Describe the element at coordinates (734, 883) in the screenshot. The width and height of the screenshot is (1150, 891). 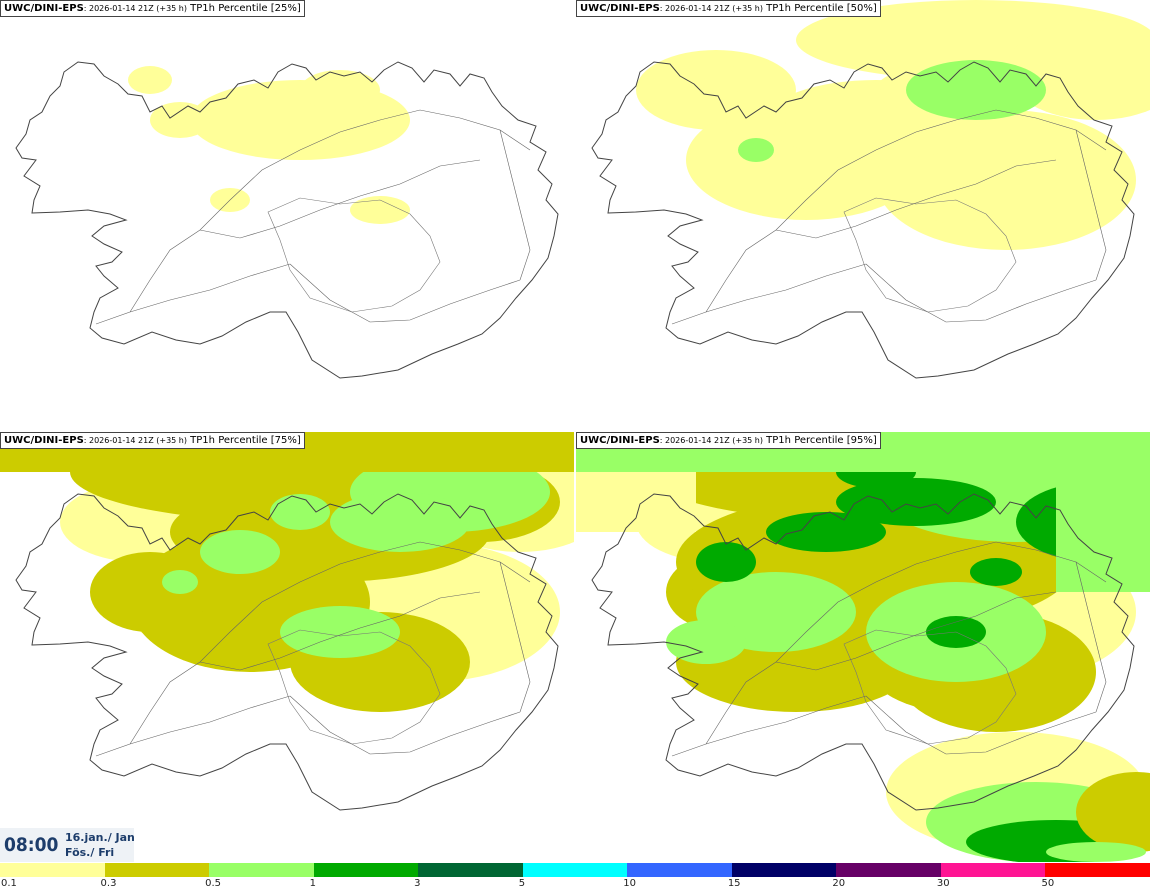
I see `legend-label: 15` at that location.